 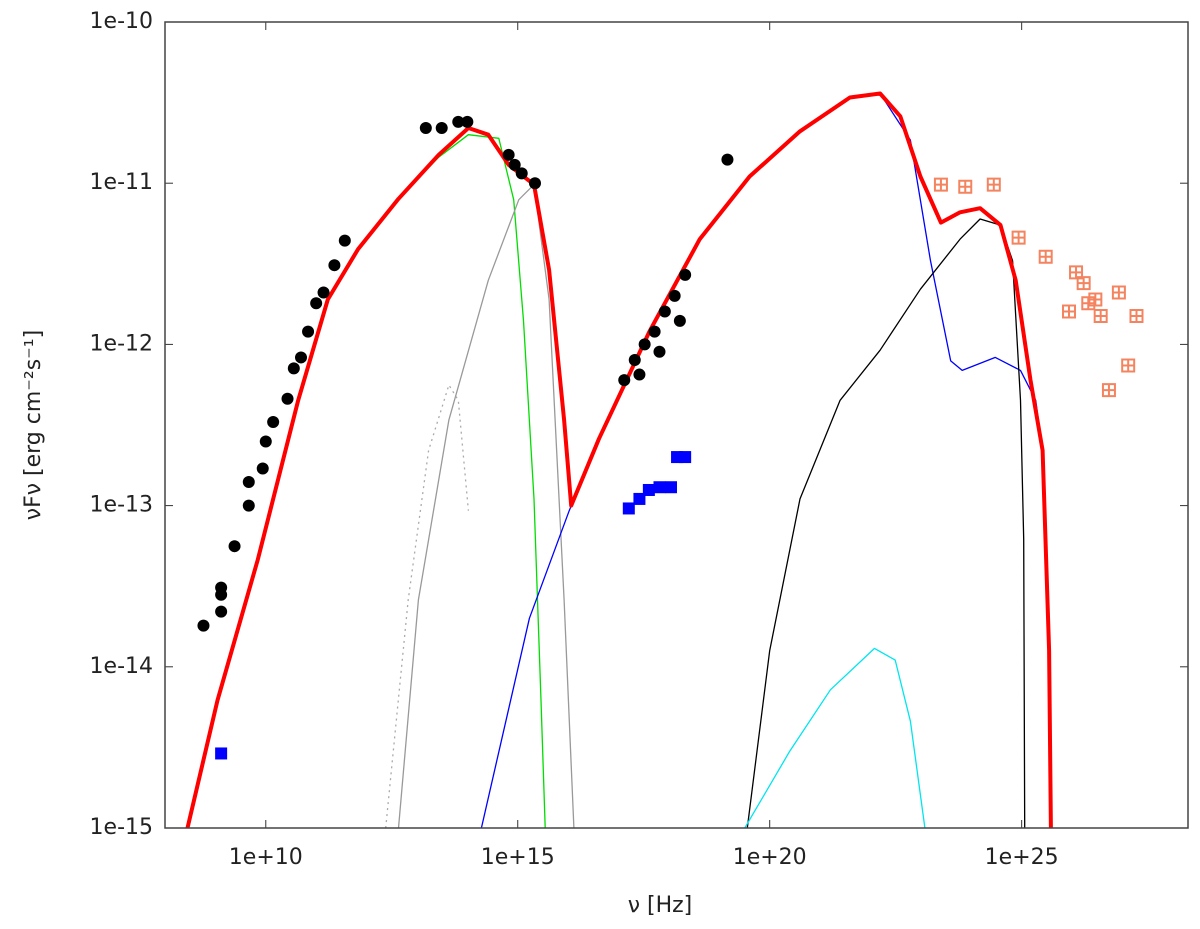 What do you see at coordinates (33, 425) in the screenshot?
I see `y-axis-label: νFν [erg cm⁻²s⁻¹]` at bounding box center [33, 425].